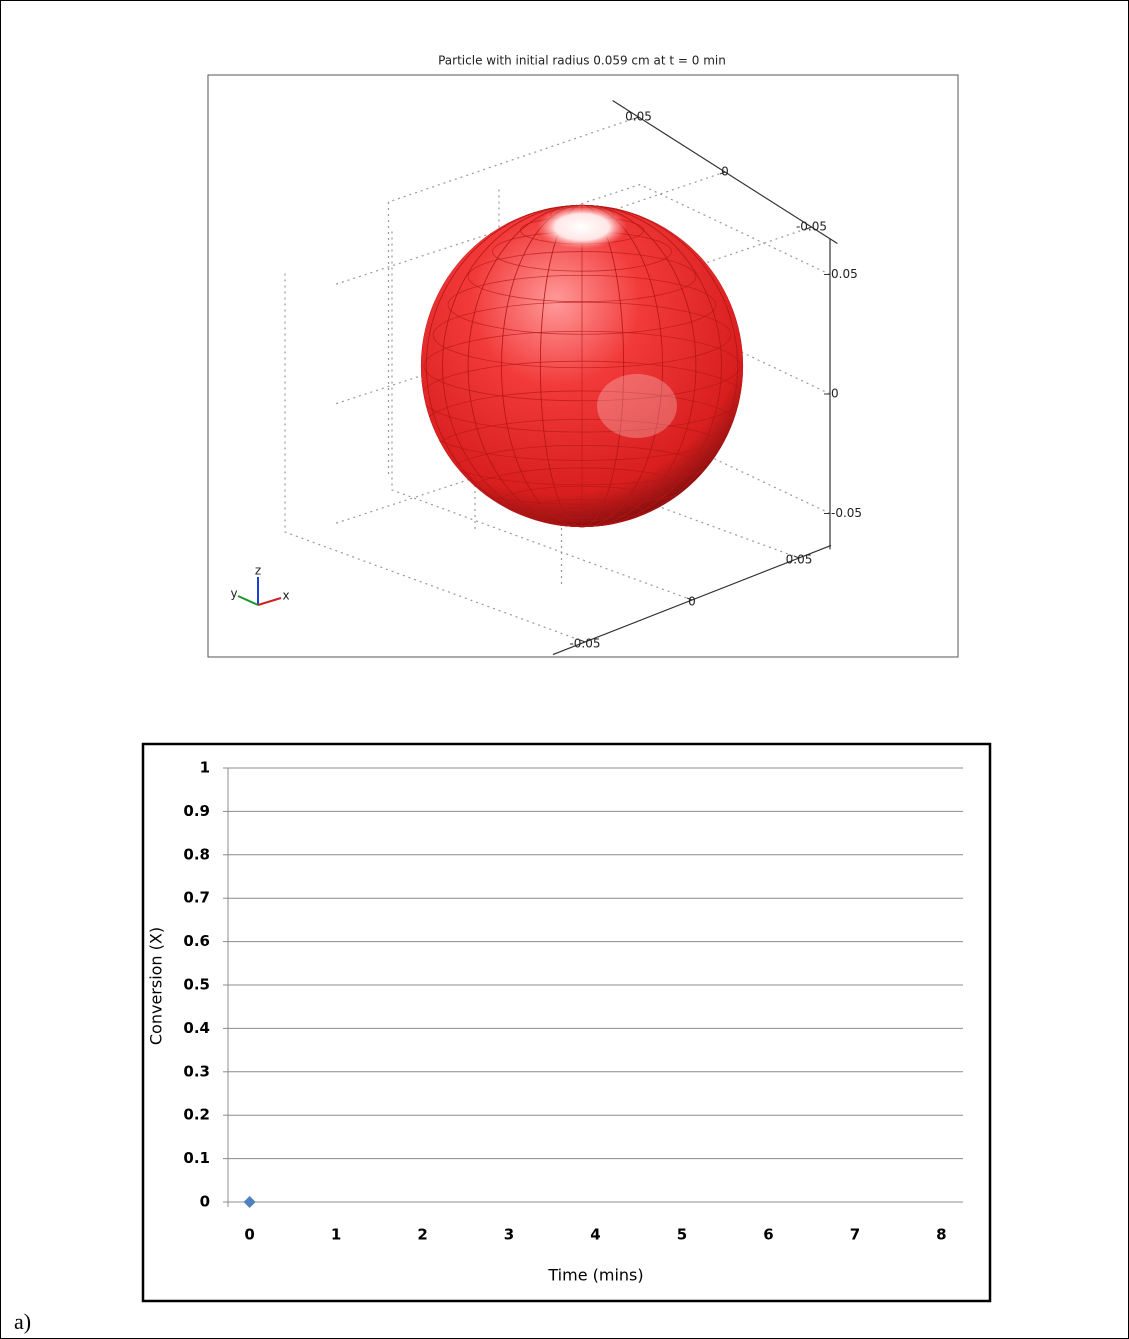  Describe the element at coordinates (846, 513) in the screenshot. I see `z-tick-label: -0.05` at that location.